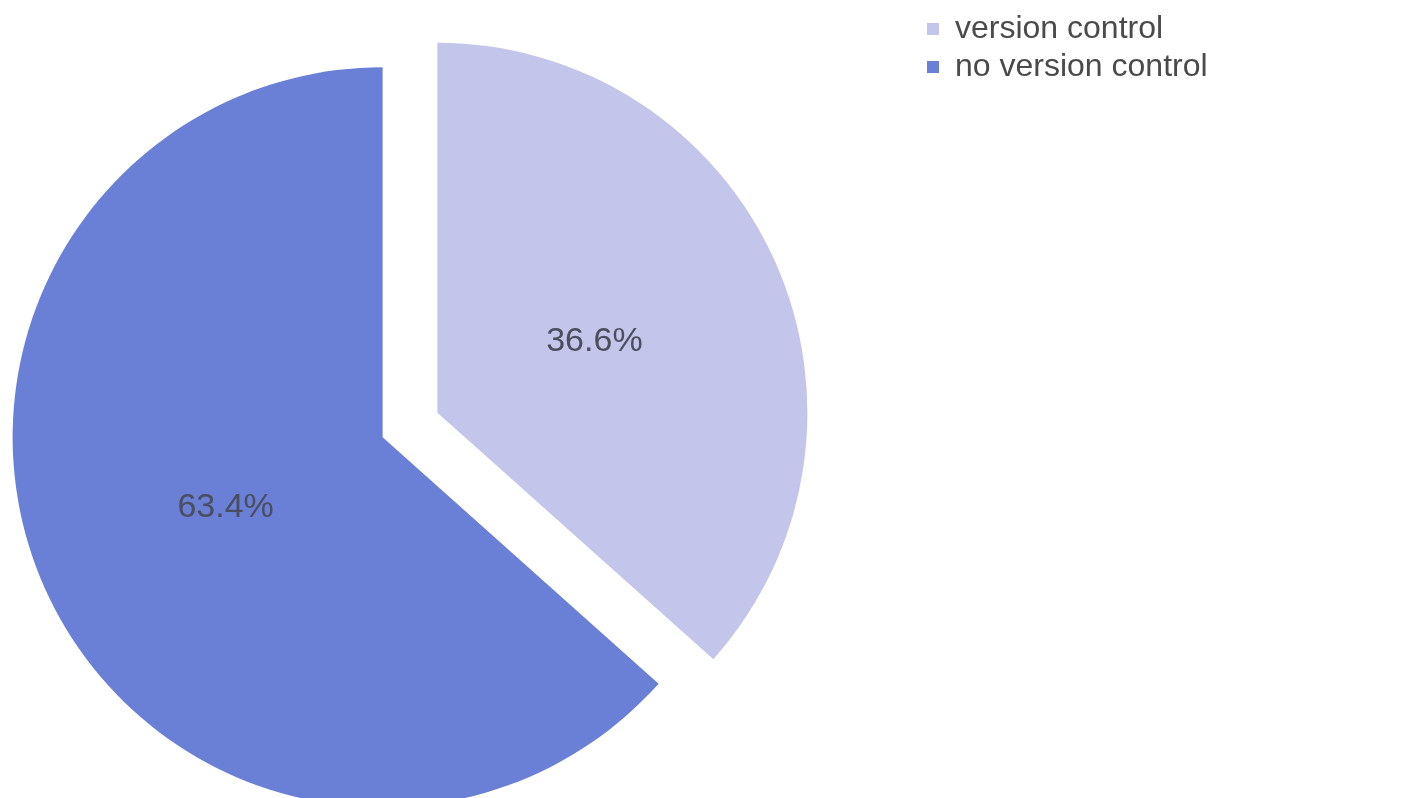  Describe the element at coordinates (225, 504) in the screenshot. I see `data-label: 63.4%` at that location.